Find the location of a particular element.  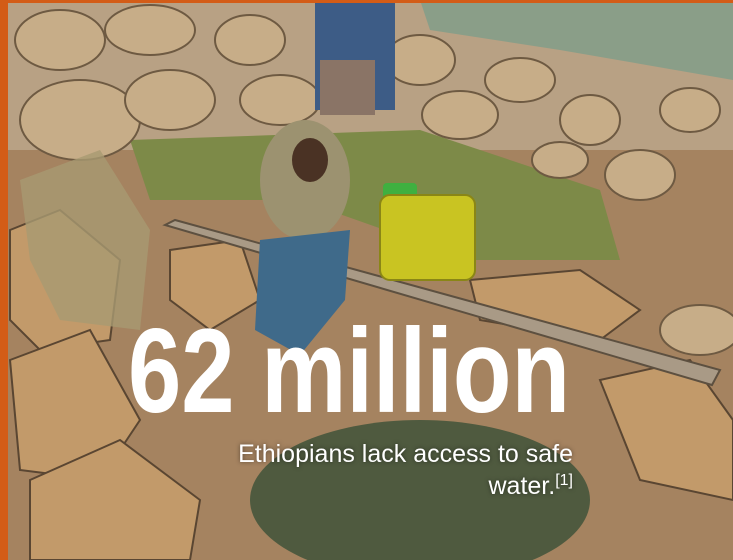

caption-block: Ethiopians lack access to safe water.[1] is located at coordinates (393, 470).